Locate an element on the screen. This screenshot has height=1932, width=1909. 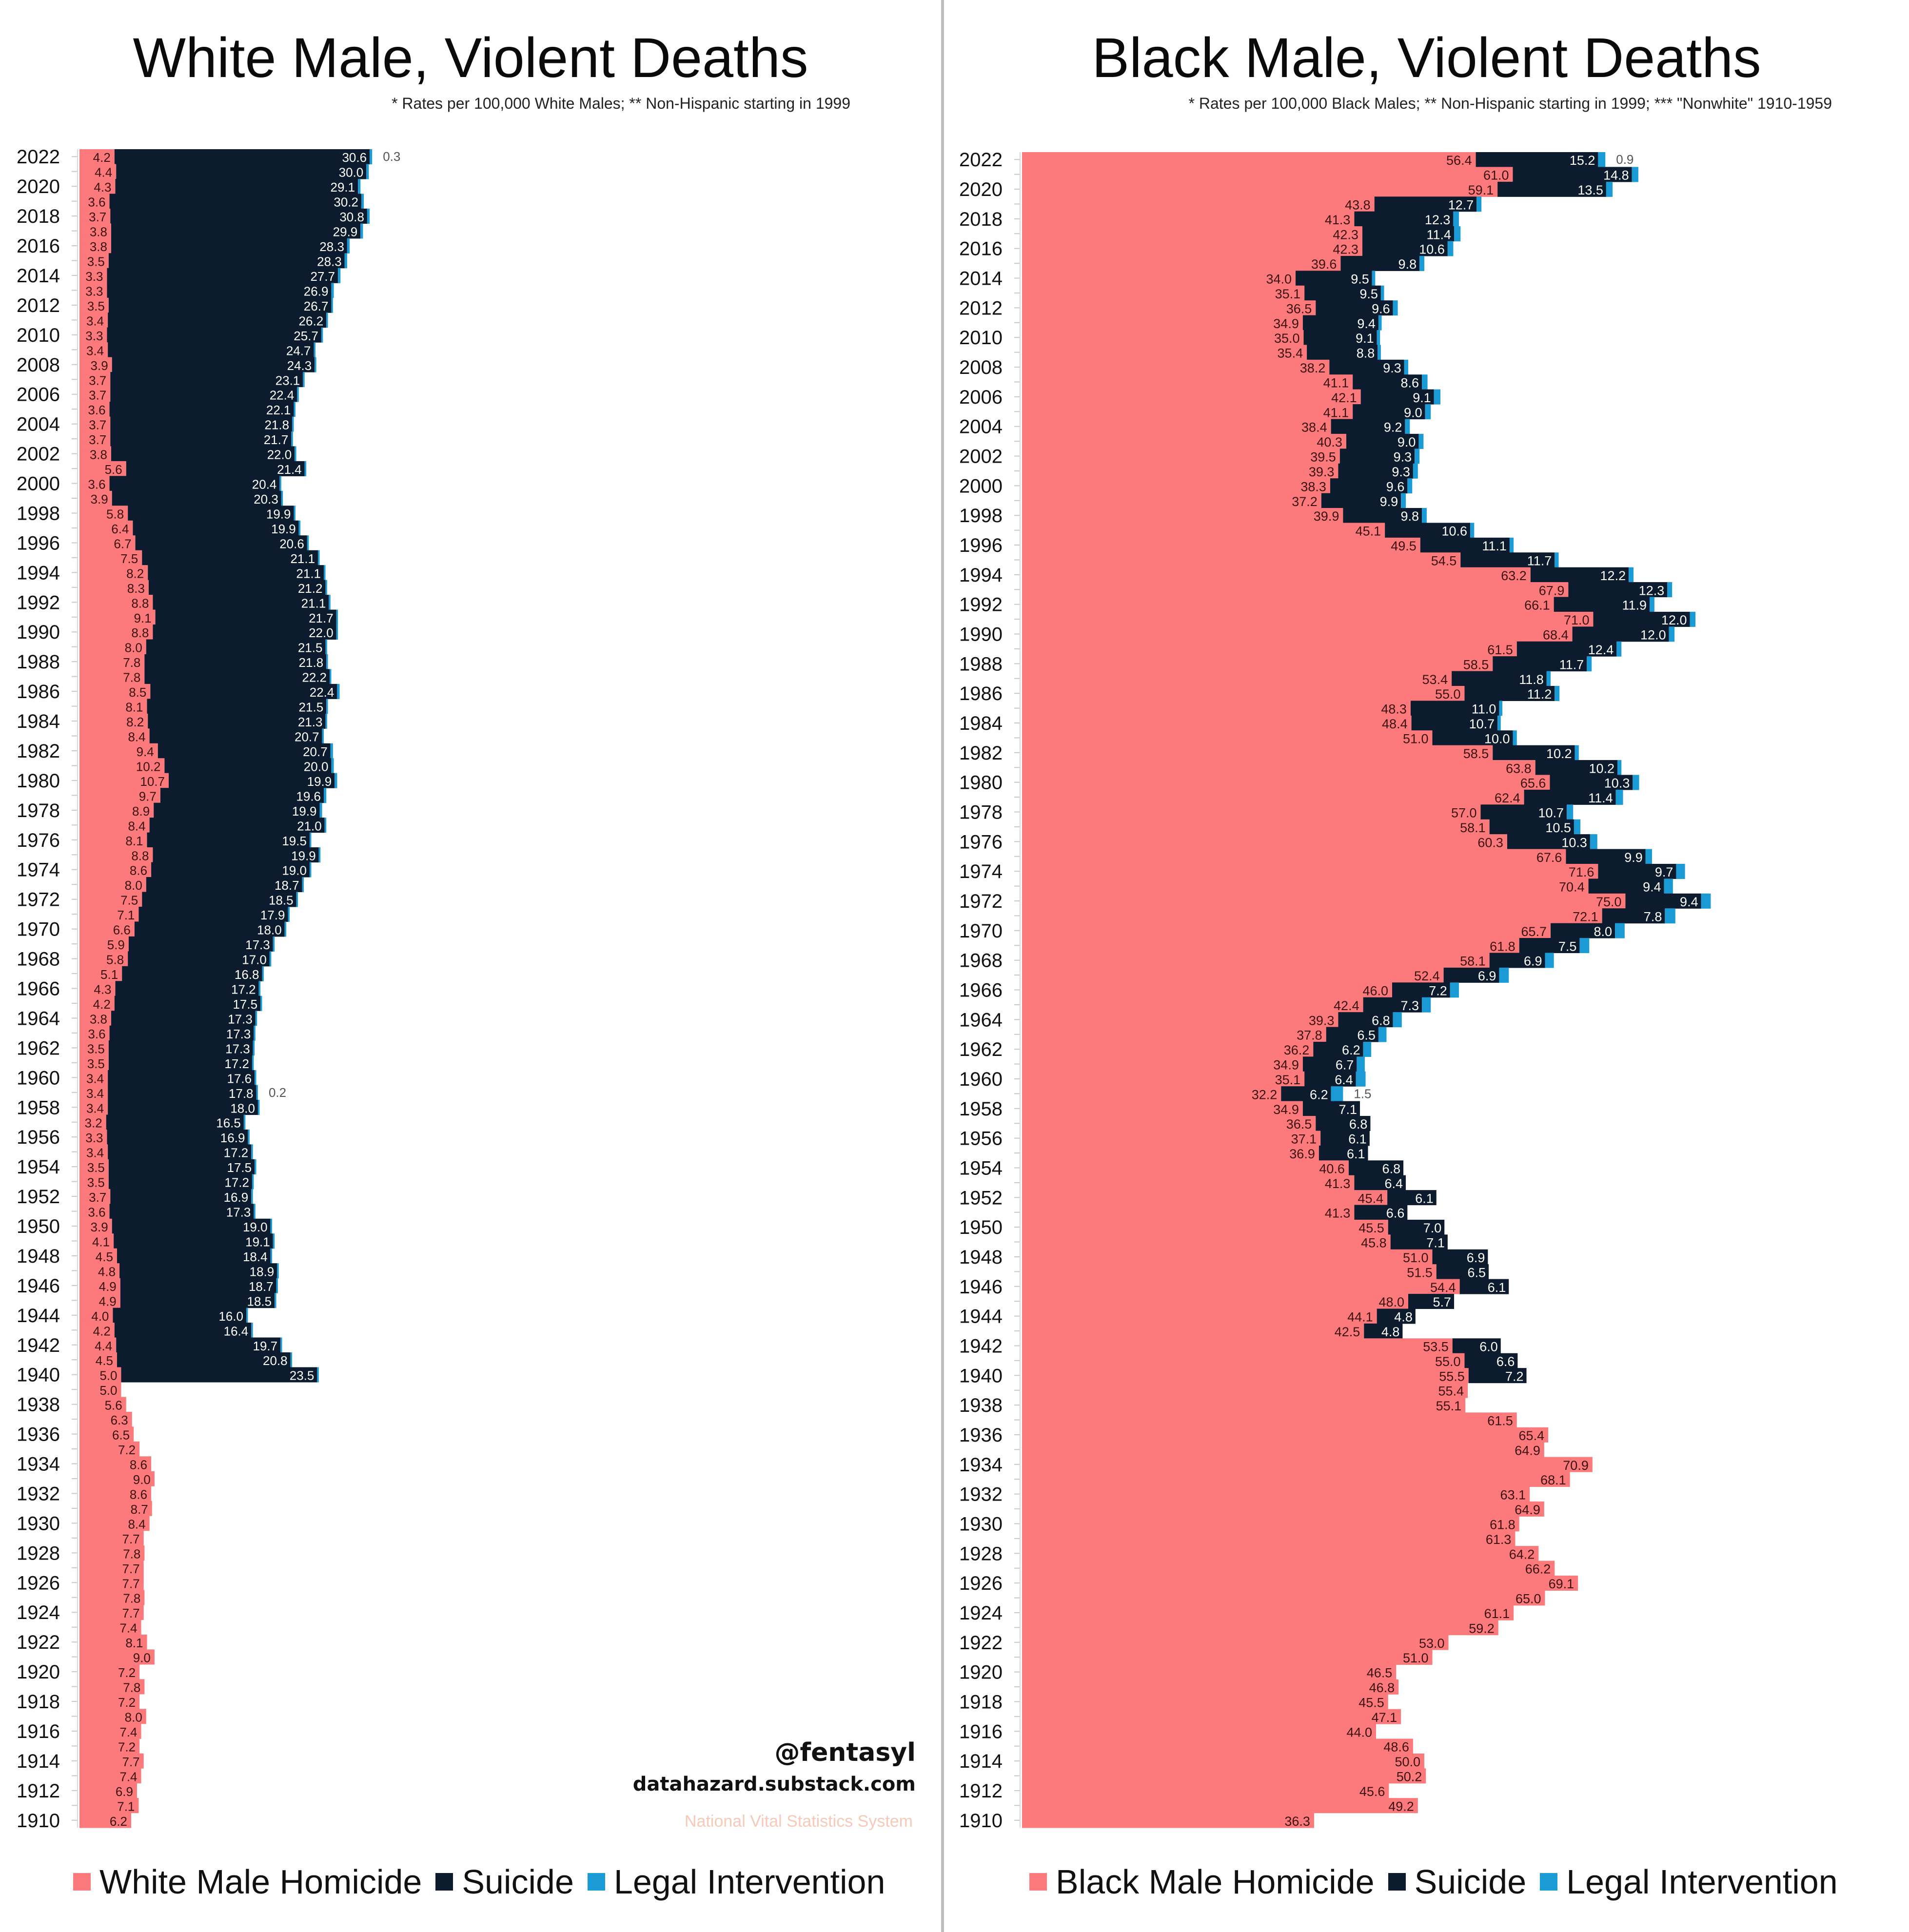
homicide-value-label: 41.1 is located at coordinates (1336, 382).